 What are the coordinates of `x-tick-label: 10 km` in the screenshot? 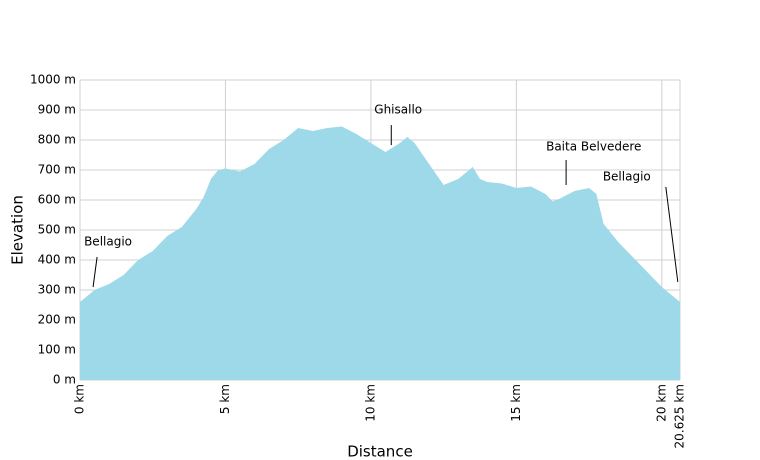 It's located at (370, 403).